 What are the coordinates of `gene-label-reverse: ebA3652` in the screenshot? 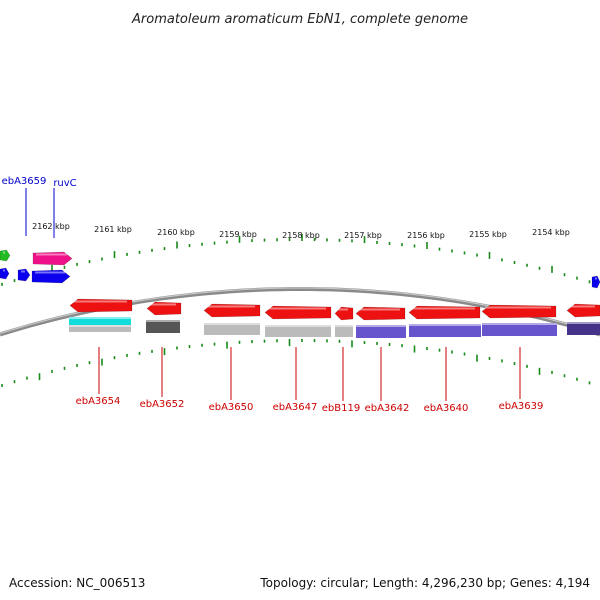 It's located at (162, 404).